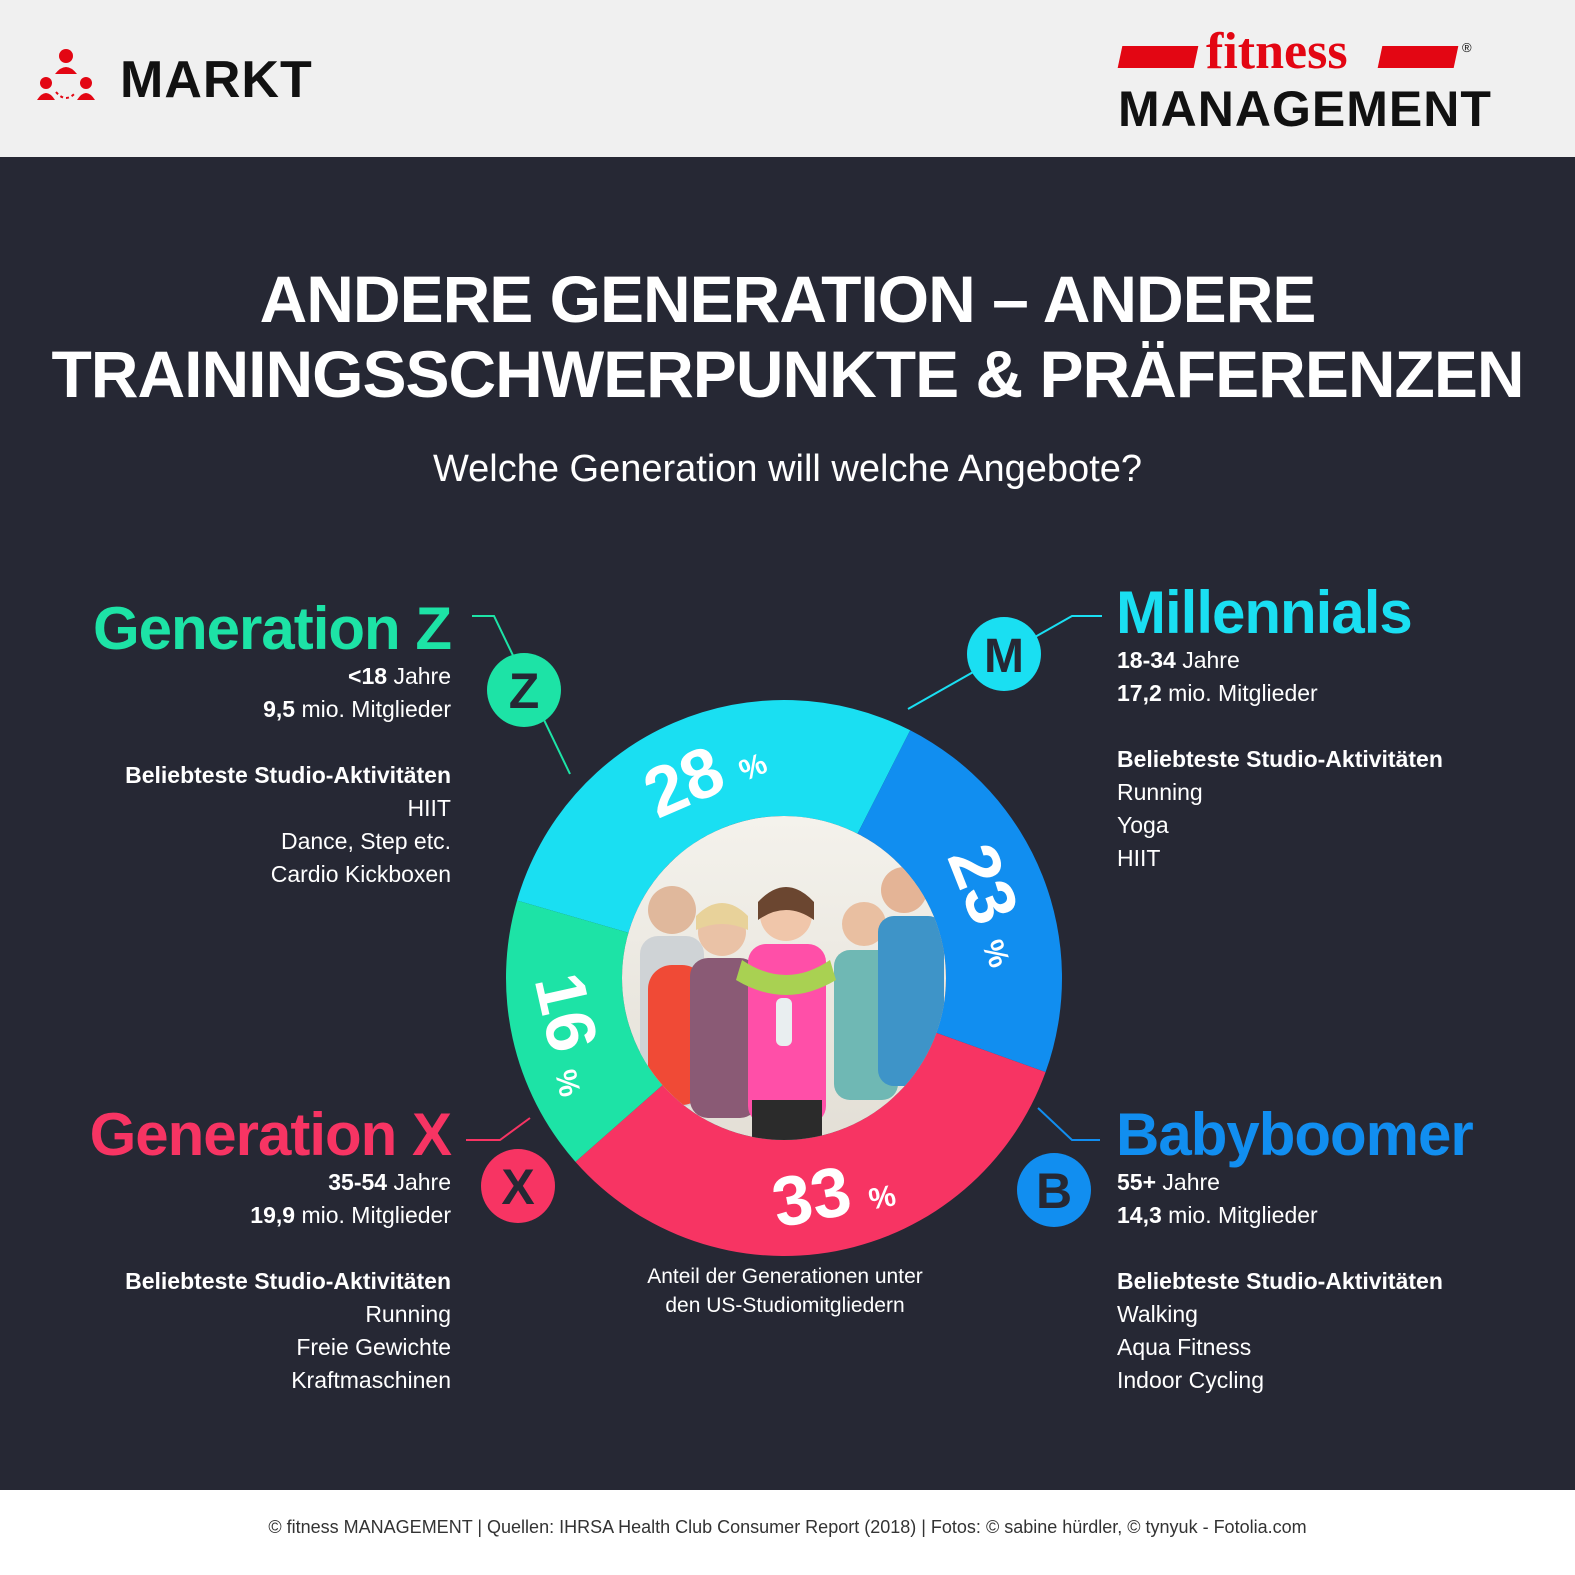 Image resolution: width=1575 pixels, height=1575 pixels. What do you see at coordinates (360, 874) in the screenshot?
I see `gen-z-activity: Cardio Kickboxen` at bounding box center [360, 874].